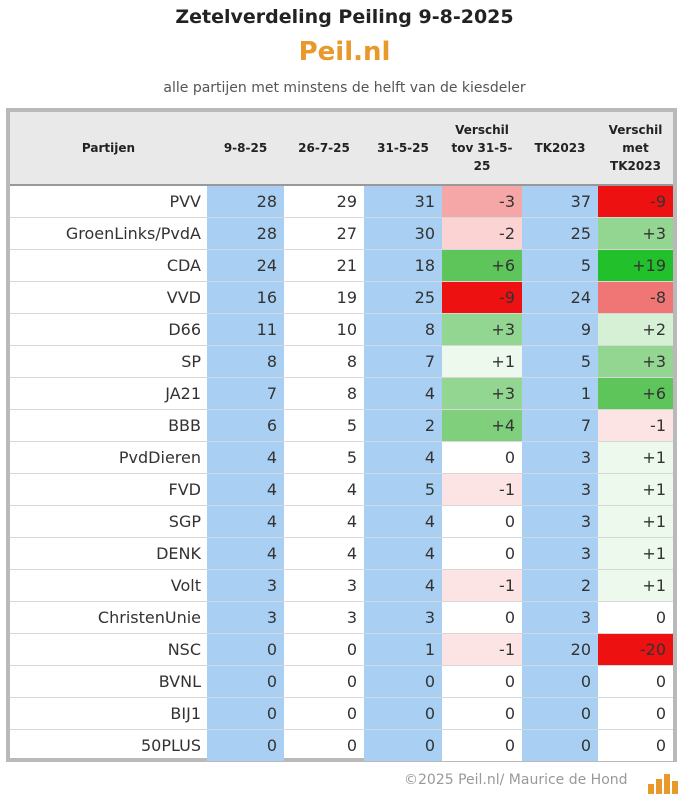 The image size is (689, 800). I want to click on diff-31-5-25-cell: +1, so click(482, 360).